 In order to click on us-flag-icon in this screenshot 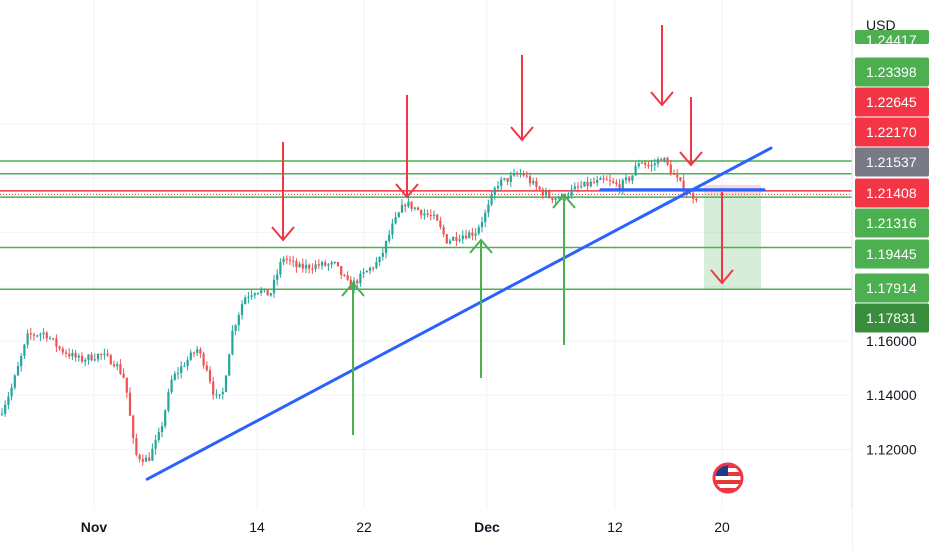, I will do `click(728, 478)`.